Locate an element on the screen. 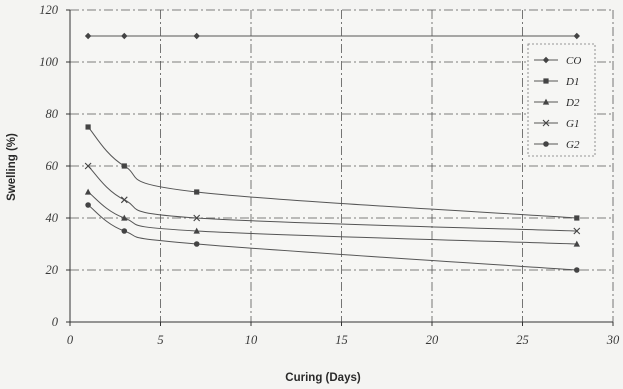  y-tick-label-100: 100 is located at coordinates (49, 62).